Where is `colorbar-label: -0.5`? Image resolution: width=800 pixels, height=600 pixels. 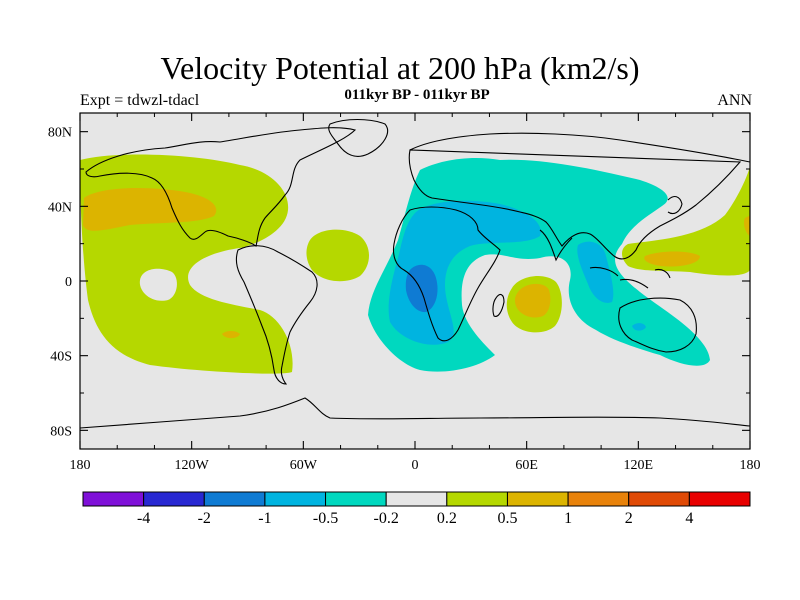 colorbar-label: -0.5 is located at coordinates (325, 518).